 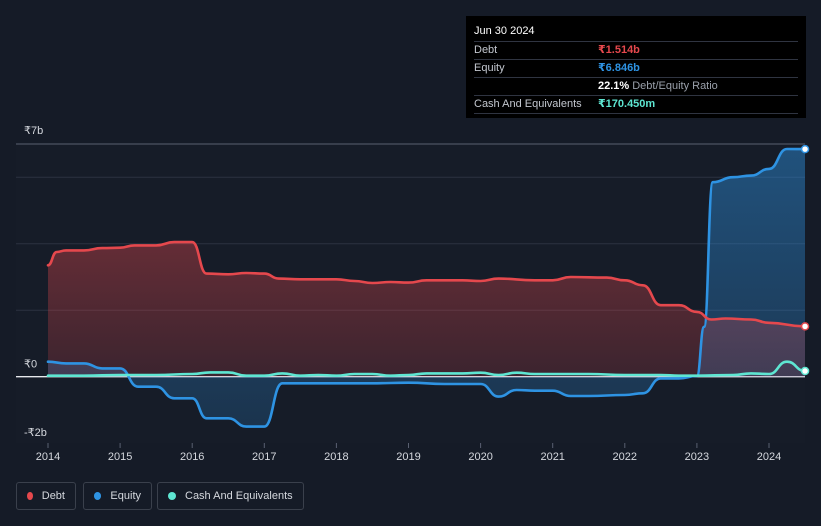 I want to click on legend-item-cash: Cash And Equivalents, so click(x=230, y=496).